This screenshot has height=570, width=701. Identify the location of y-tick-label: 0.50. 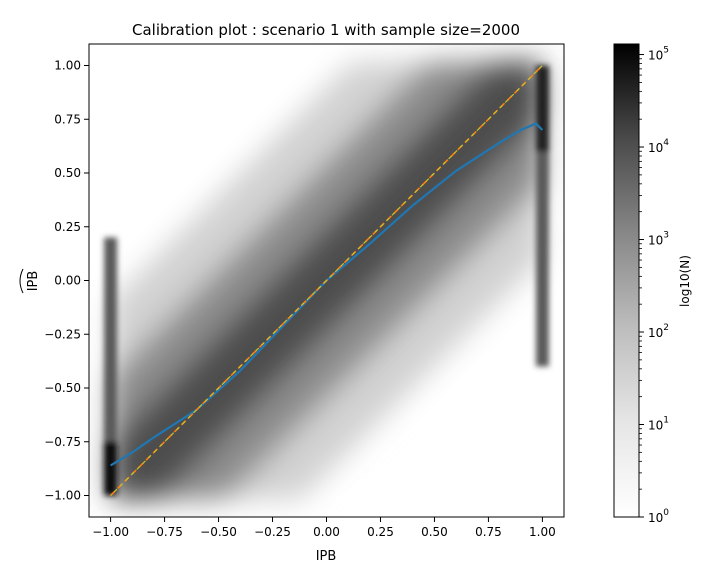
(67, 173).